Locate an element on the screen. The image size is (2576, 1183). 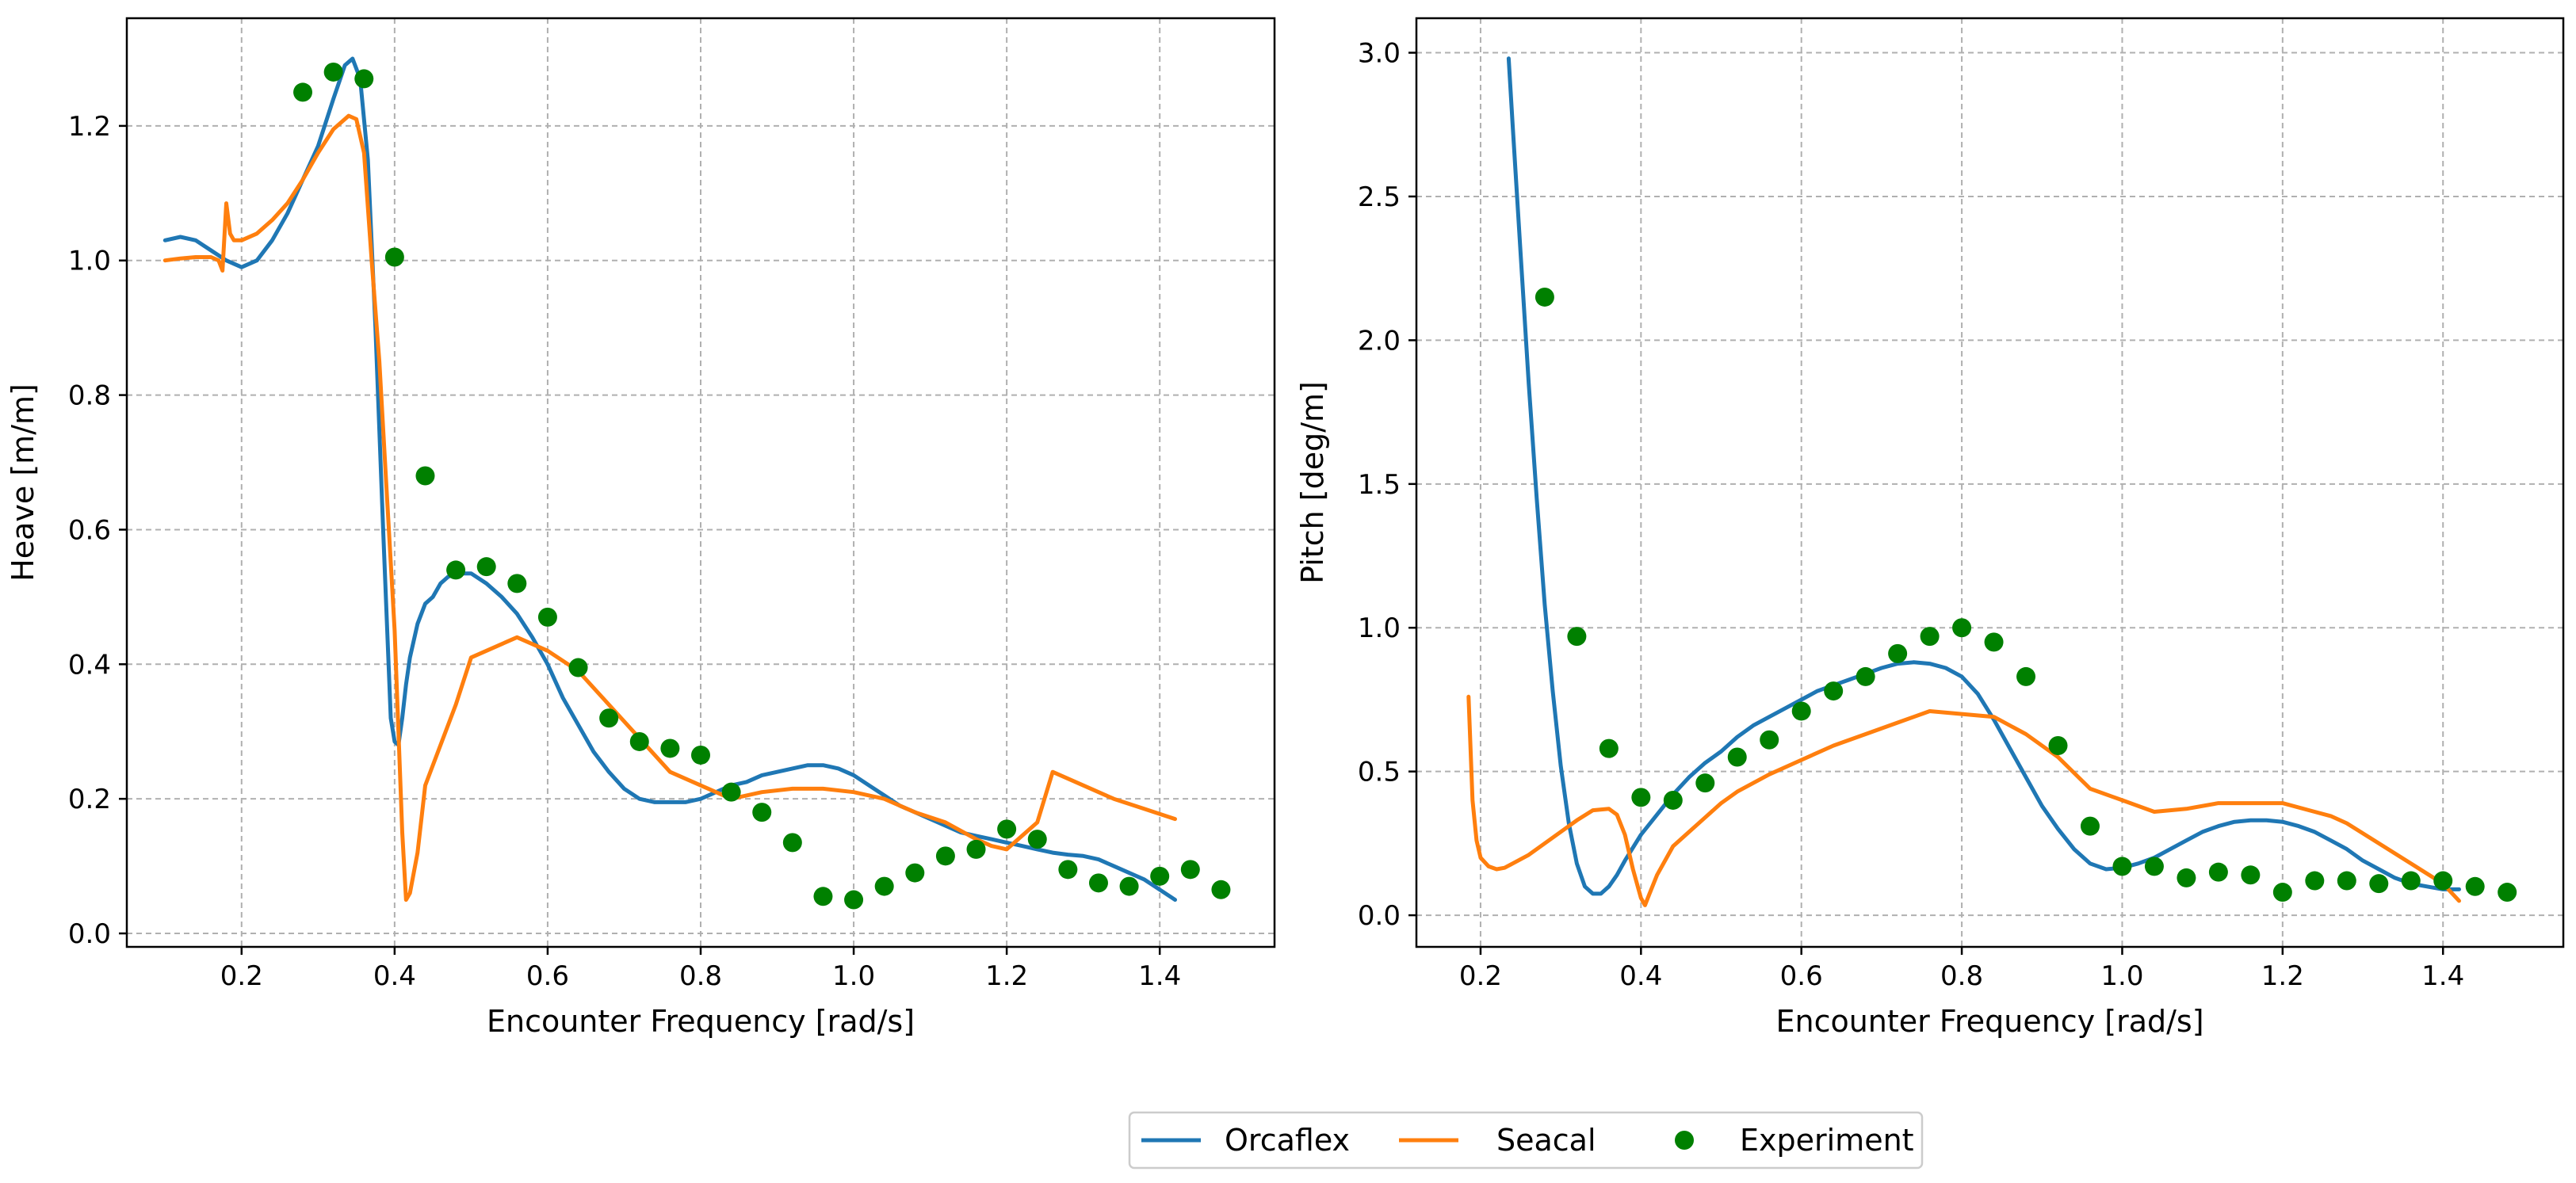
legend-swatch-experiment is located at coordinates (1684, 1140).